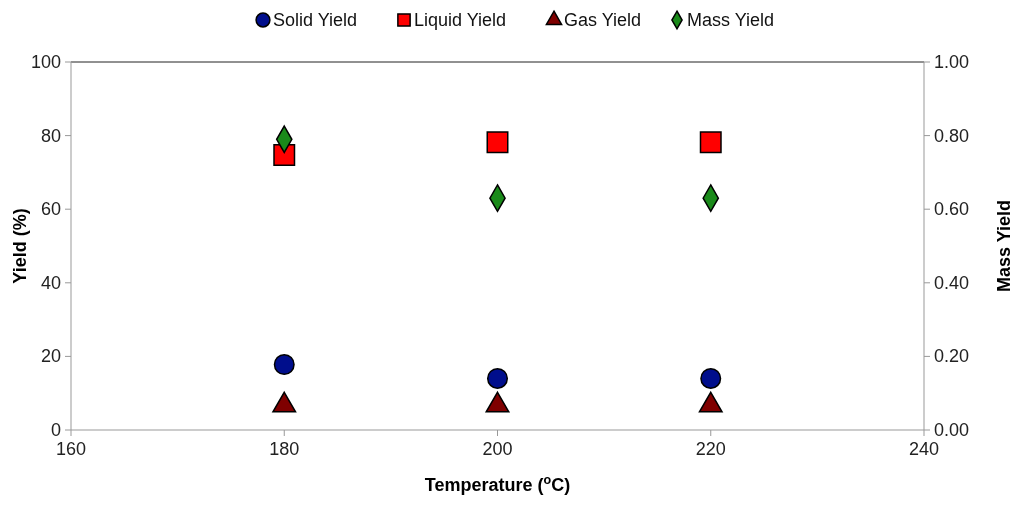 The width and height of the screenshot is (1022, 508). I want to click on y-tick-label: 60, so click(50, 209).